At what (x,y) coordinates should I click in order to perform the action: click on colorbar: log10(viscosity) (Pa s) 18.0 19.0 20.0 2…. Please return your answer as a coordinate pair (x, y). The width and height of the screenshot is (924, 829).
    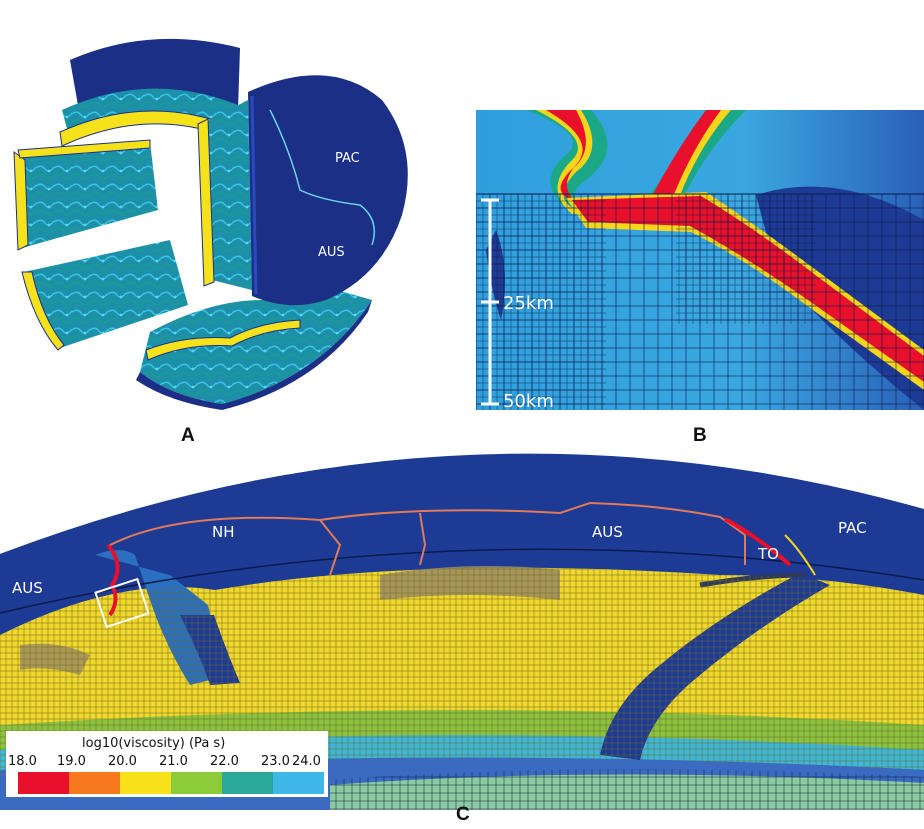
    Looking at the image, I should click on (167, 764).